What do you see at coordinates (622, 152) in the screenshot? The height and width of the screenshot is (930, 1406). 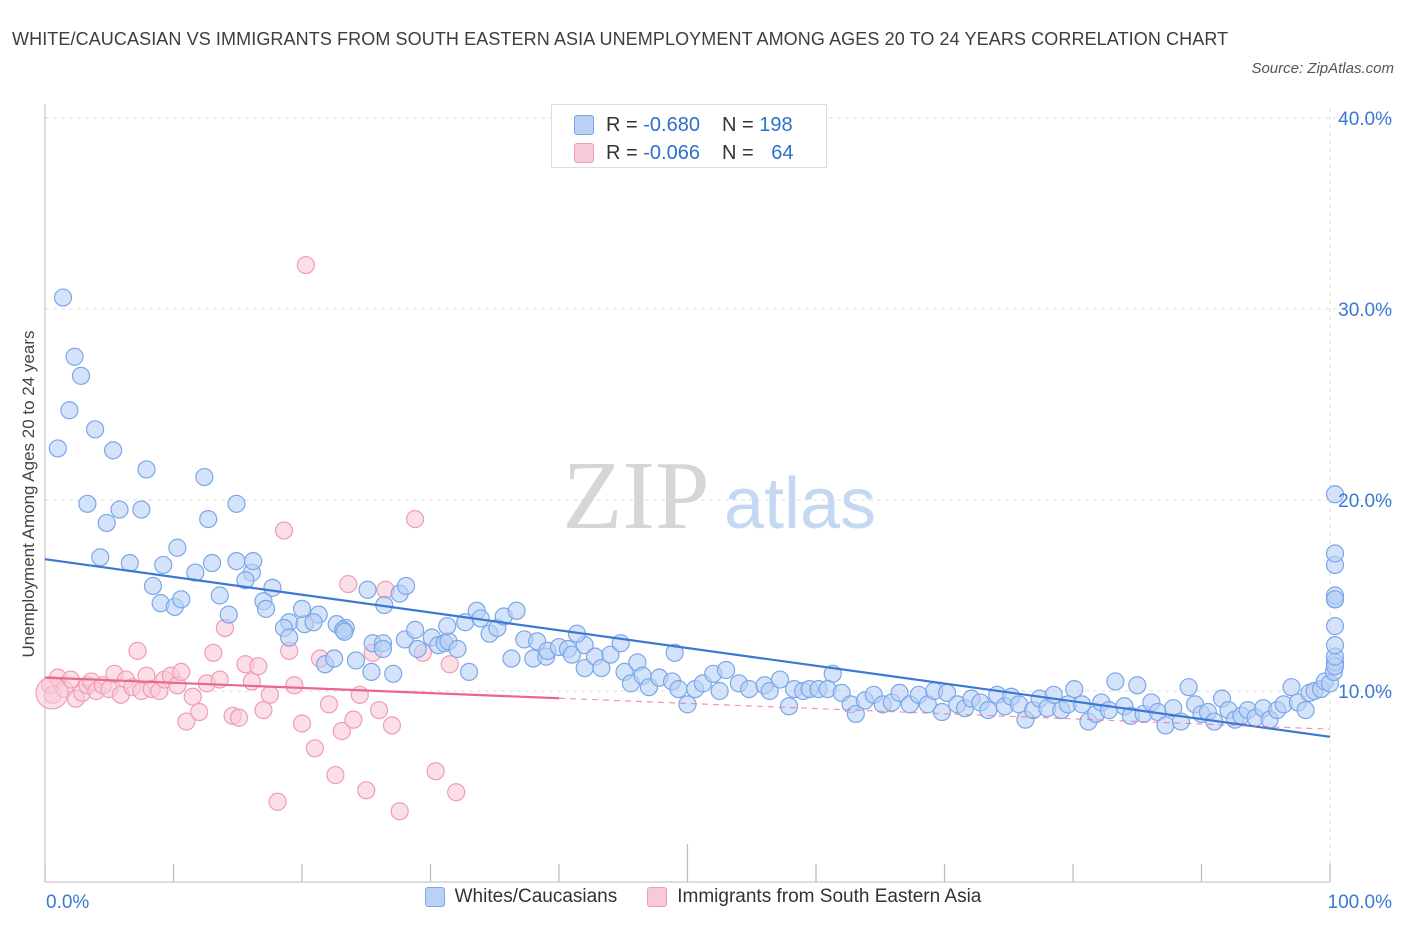 I see `stats-r-label: R =` at bounding box center [622, 152].